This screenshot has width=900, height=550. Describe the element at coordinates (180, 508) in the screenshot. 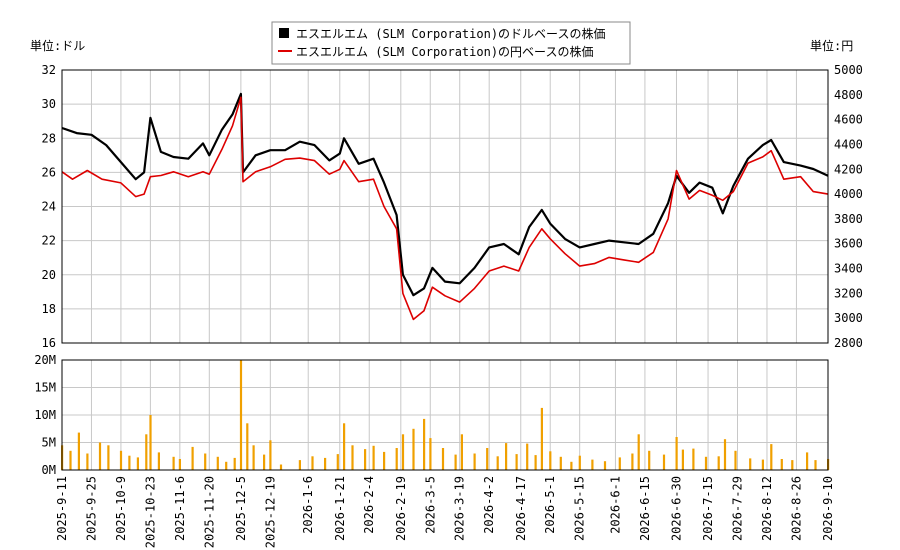

I see `date-tick-label: 2025-11-6` at that location.